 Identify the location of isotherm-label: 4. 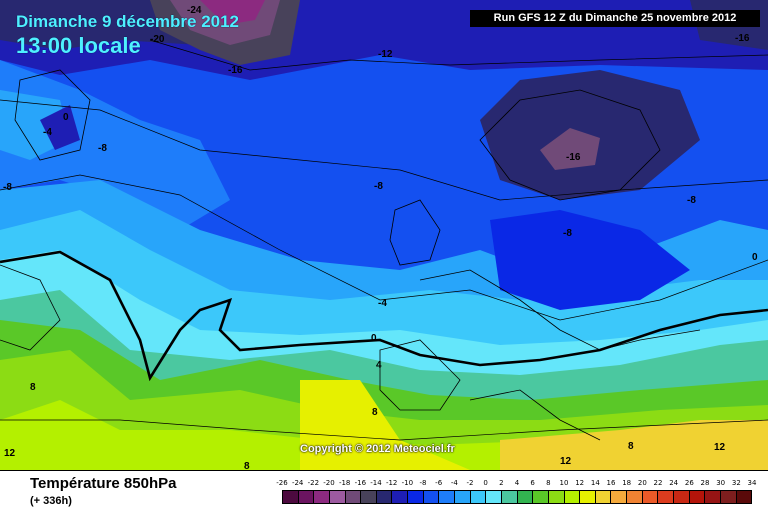
(379, 365).